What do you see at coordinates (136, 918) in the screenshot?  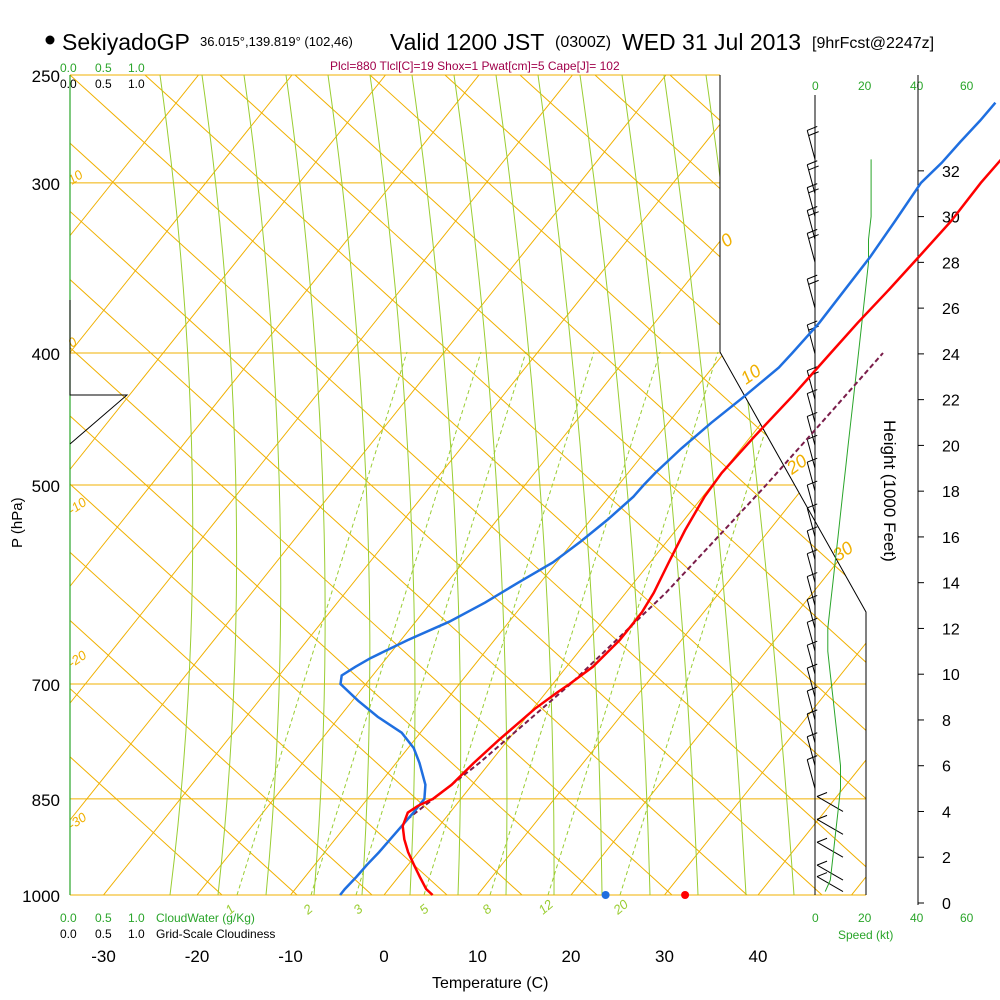 I see `cloudwater-tick-bottom: 1.0` at bounding box center [136, 918].